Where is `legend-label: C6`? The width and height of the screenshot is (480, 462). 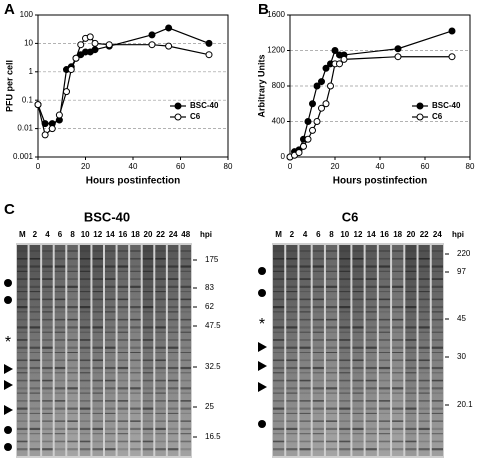 legend-label: C6 is located at coordinates (437, 116).